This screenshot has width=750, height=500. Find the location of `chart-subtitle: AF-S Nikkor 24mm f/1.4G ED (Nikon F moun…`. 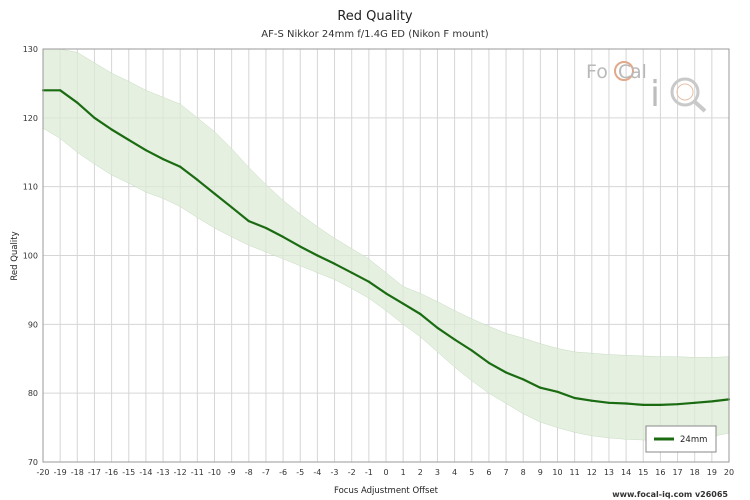

chart-subtitle: AF-S Nikkor 24mm f/1.4G ED (Nikon F moun… is located at coordinates (375, 34).